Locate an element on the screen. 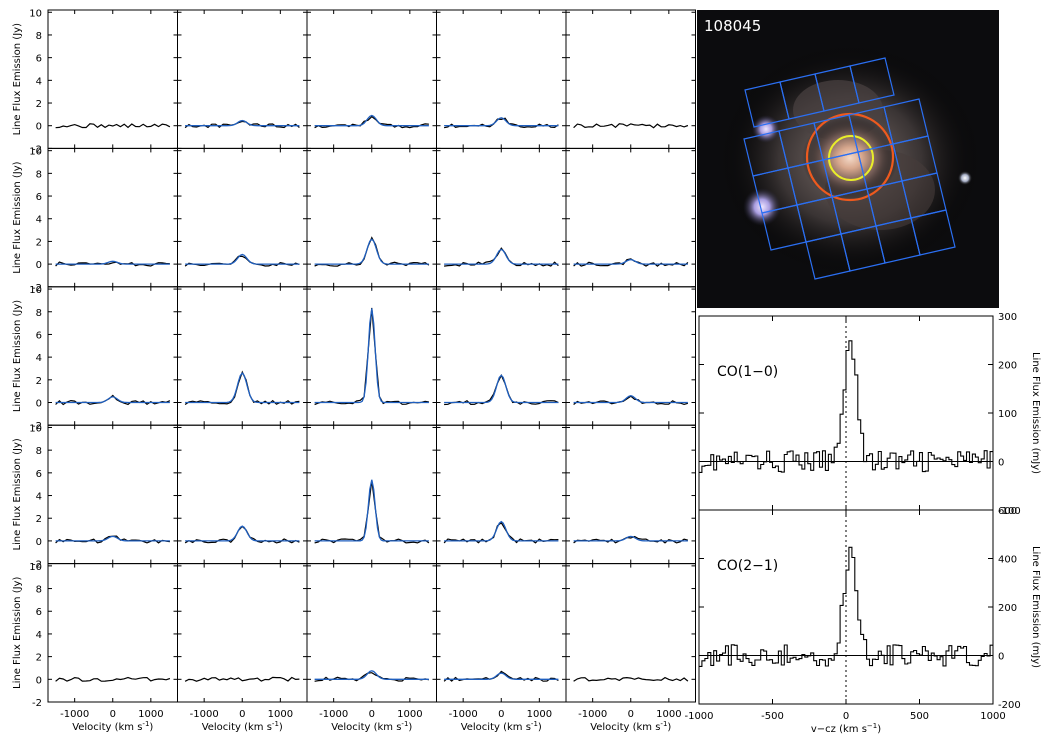 The image size is (1044, 742). y-tick-label: 600 is located at coordinates (1007, 511).